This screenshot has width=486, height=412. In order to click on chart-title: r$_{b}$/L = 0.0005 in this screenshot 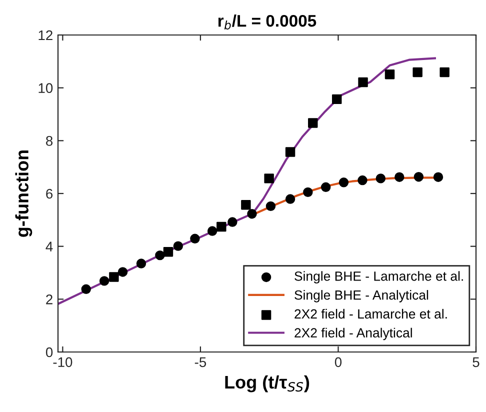, I will do `click(267, 22)`.